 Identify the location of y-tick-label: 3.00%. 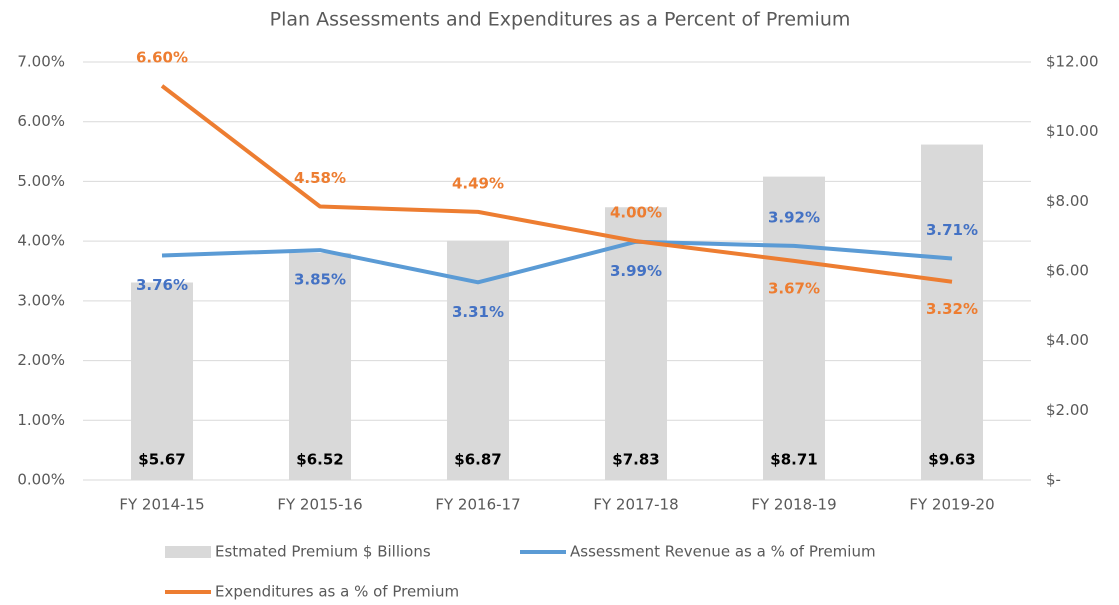
(41, 300).